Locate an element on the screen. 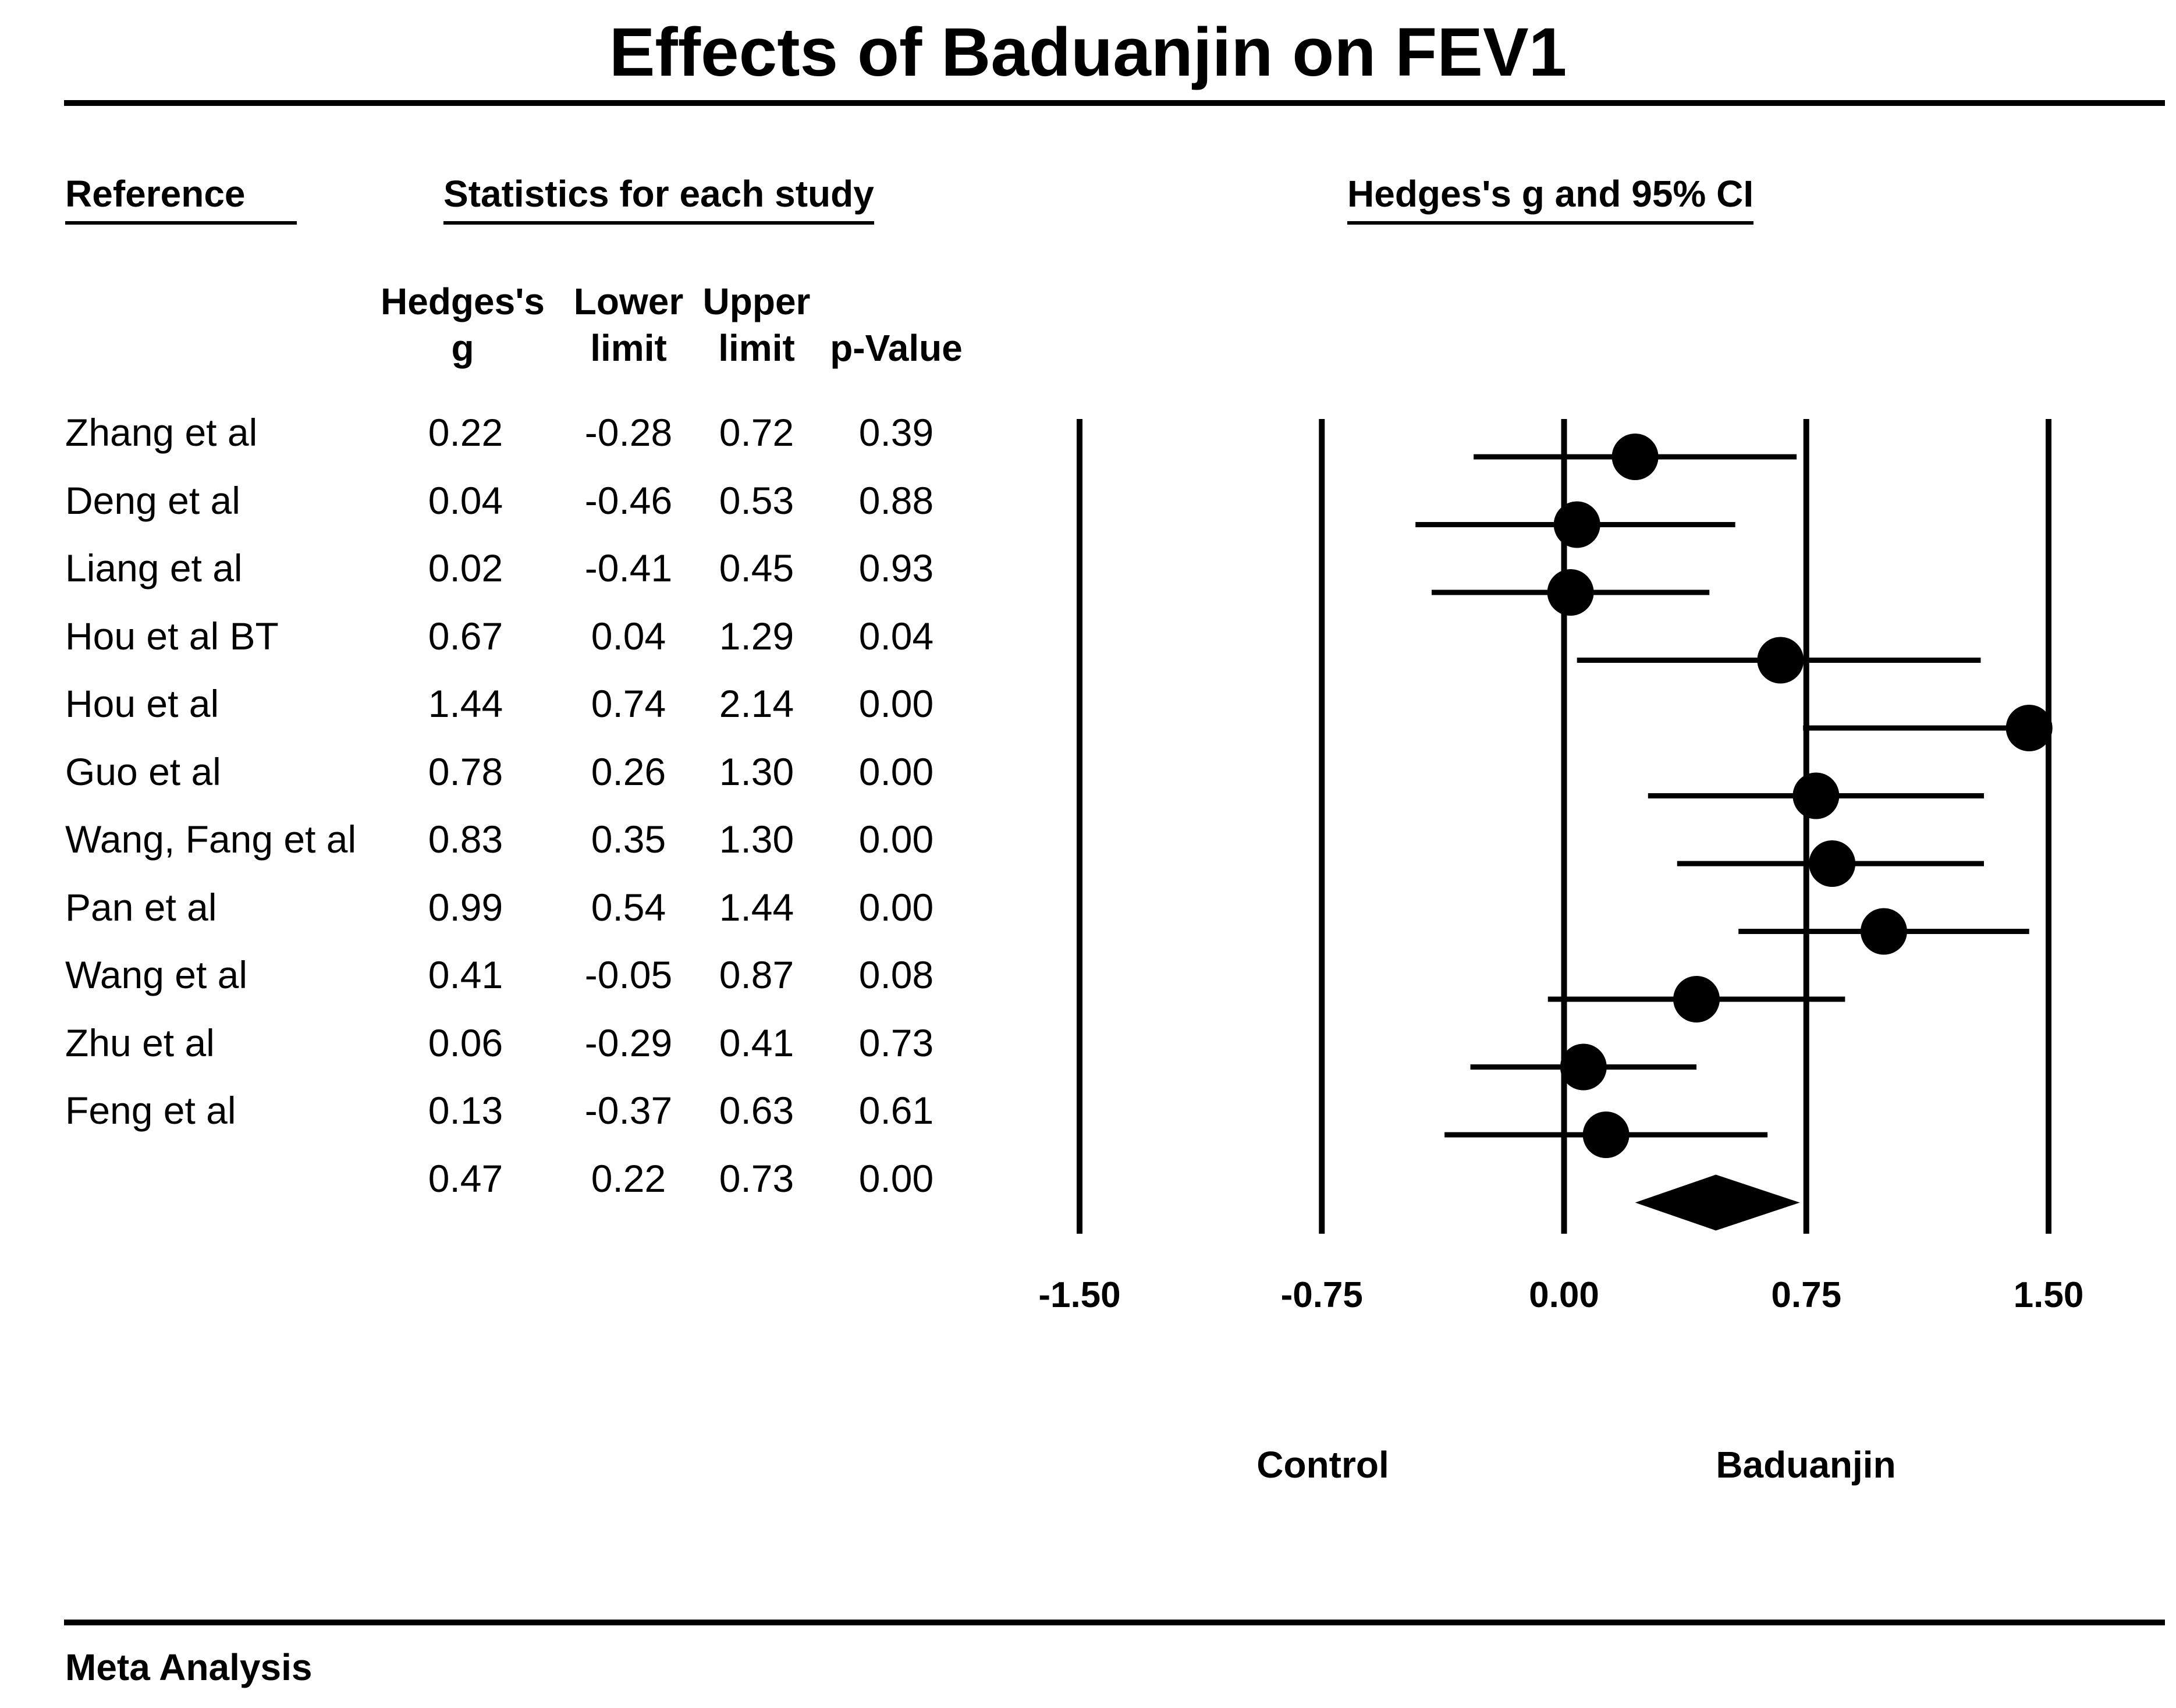  reference-heading: Reference is located at coordinates (181, 199).